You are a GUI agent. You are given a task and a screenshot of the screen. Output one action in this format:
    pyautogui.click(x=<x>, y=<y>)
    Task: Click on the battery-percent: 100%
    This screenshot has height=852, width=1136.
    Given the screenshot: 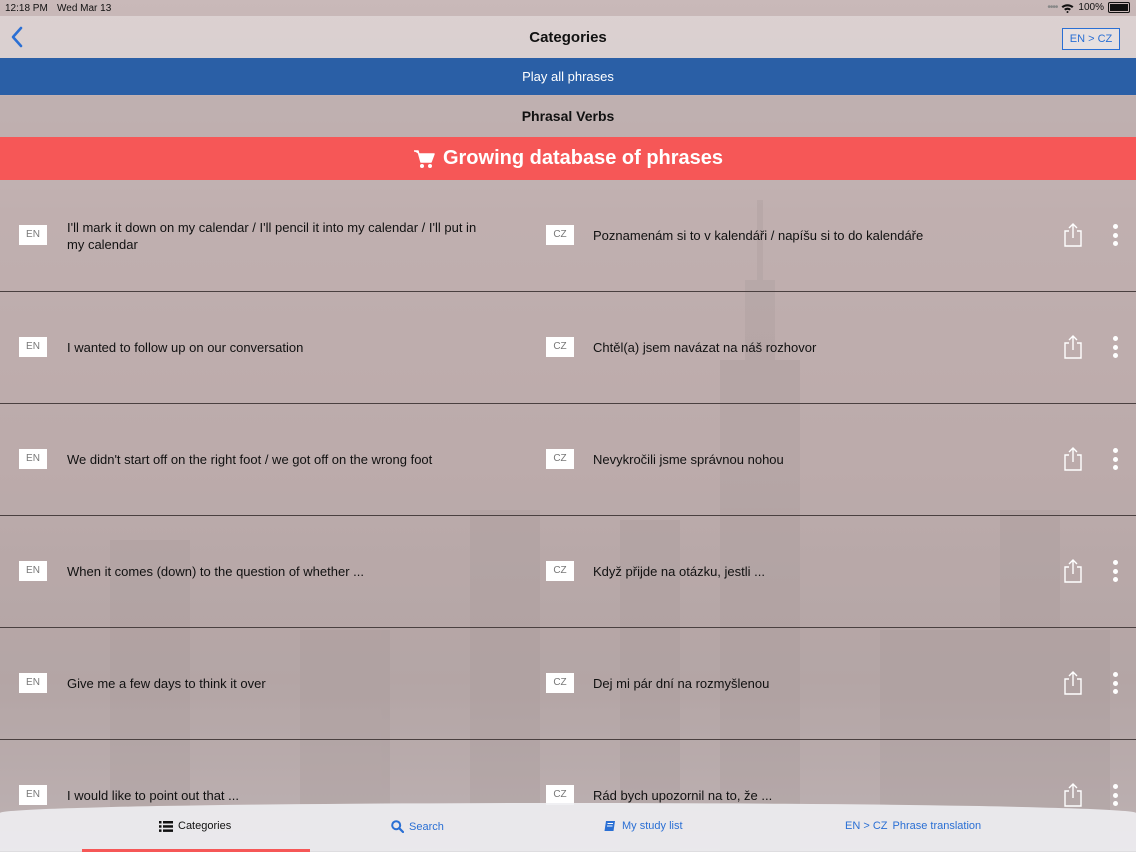 What is the action you would take?
    pyautogui.click(x=1091, y=7)
    